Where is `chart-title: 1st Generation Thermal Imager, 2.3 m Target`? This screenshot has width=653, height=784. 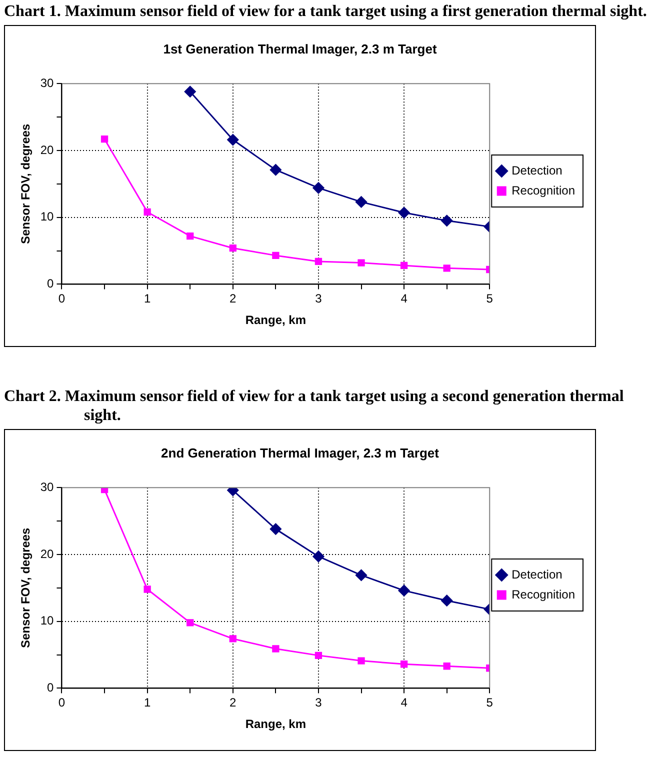
chart-title: 1st Generation Thermal Imager, 2.3 m Target is located at coordinates (300, 48).